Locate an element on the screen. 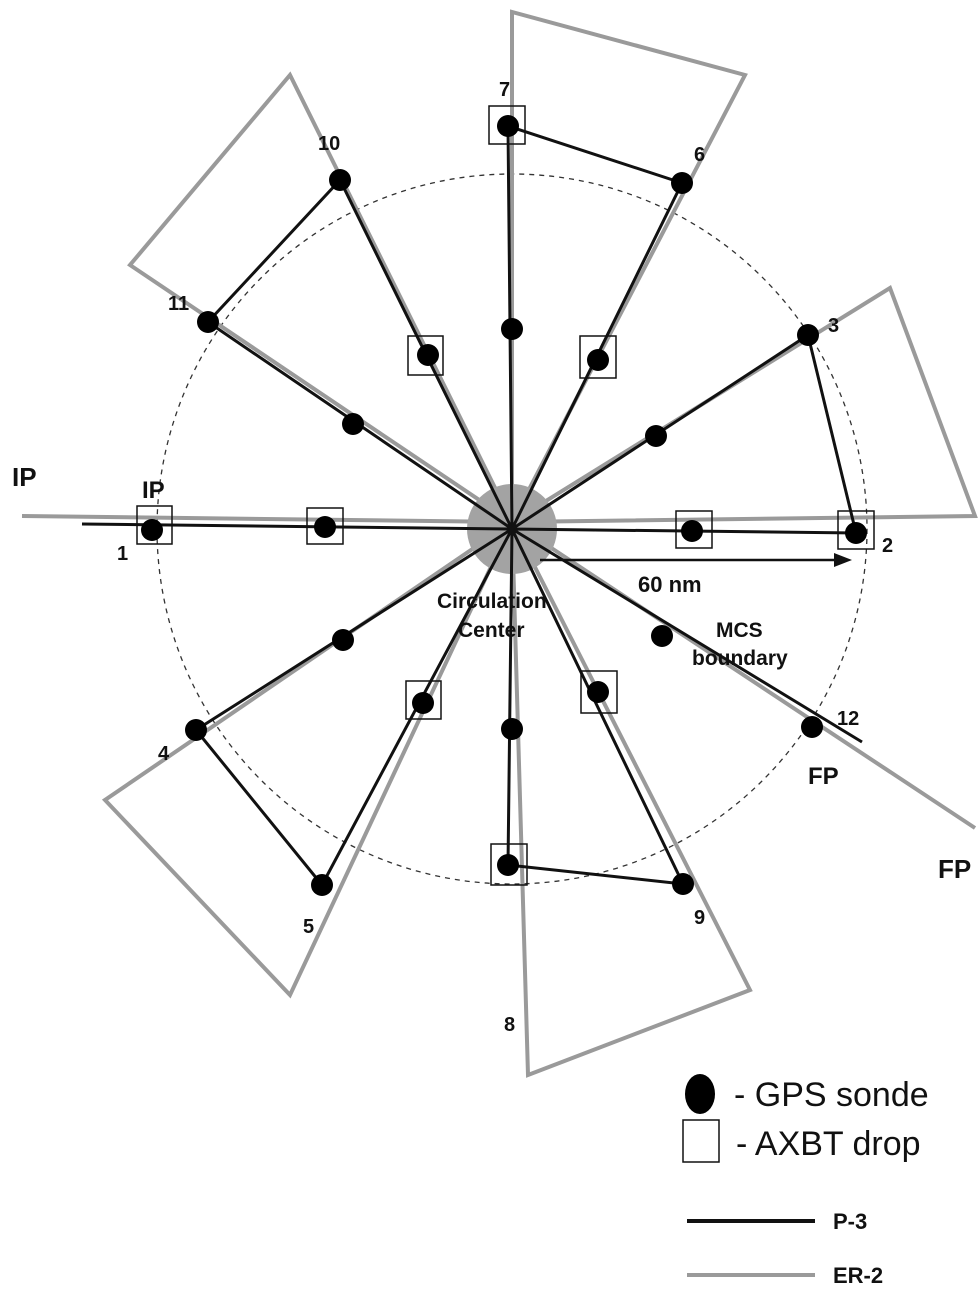 The width and height of the screenshot is (979, 1294). fp-er2-label: FP is located at coordinates (954, 869).